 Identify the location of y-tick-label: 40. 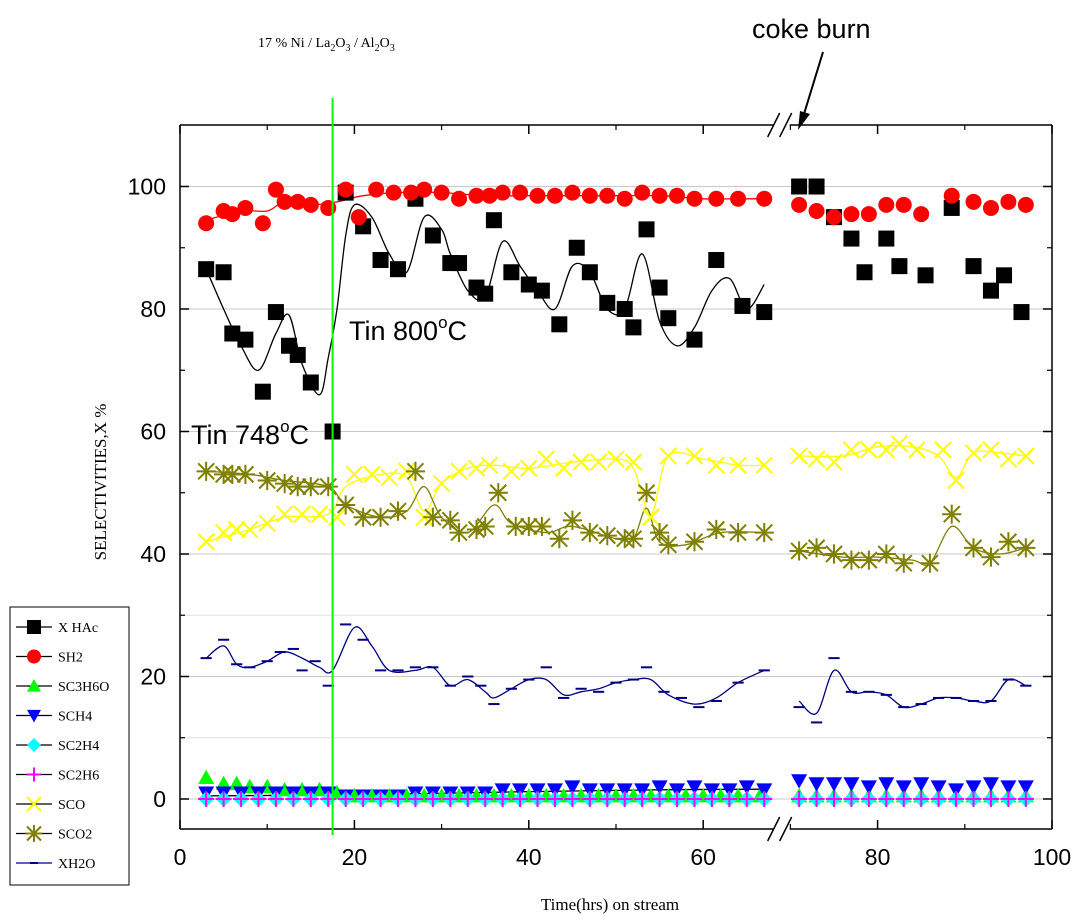
(153, 554).